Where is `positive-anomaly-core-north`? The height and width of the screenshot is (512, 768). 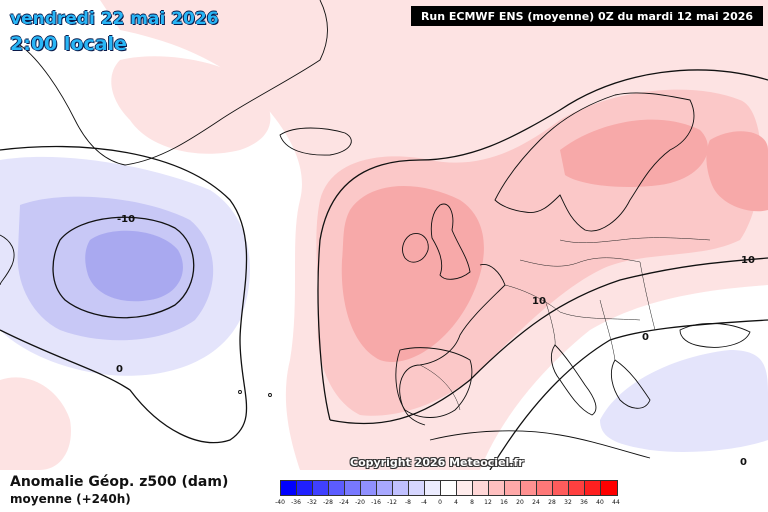 positive-anomaly-core-north is located at coordinates (634, 153).